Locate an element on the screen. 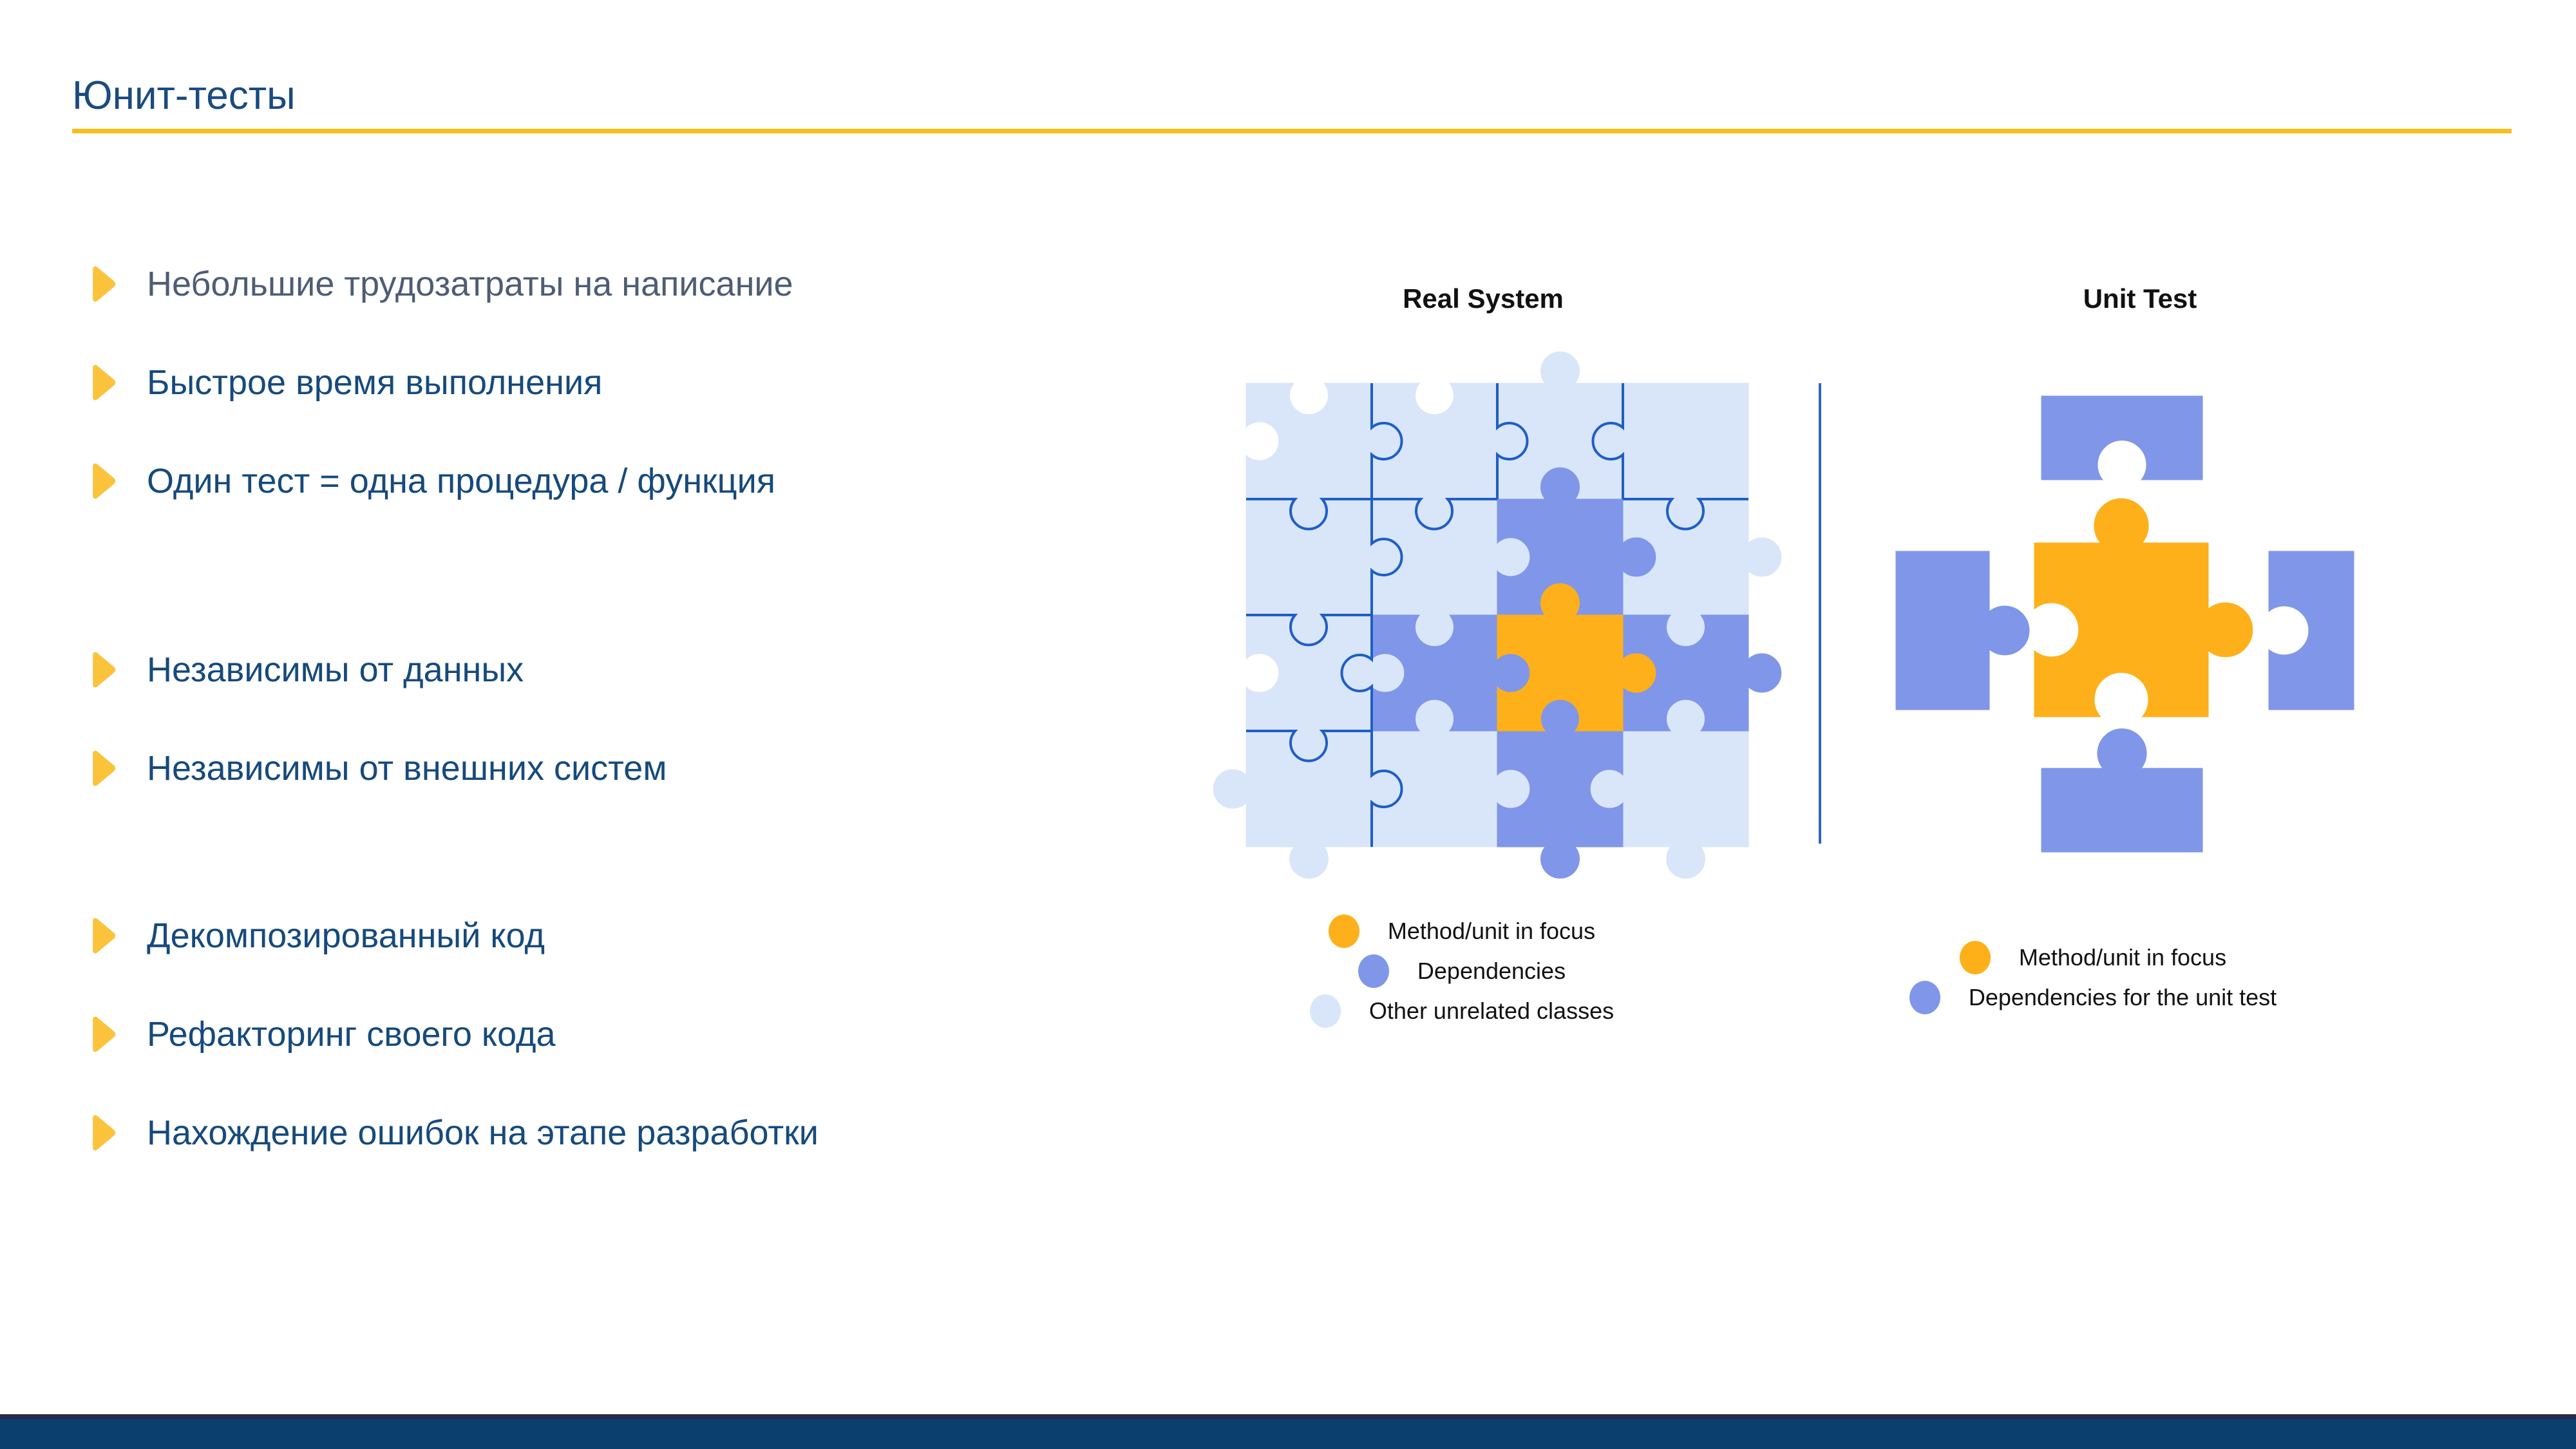  legend-row: Dependencies for the unit test is located at coordinates (2093, 998).